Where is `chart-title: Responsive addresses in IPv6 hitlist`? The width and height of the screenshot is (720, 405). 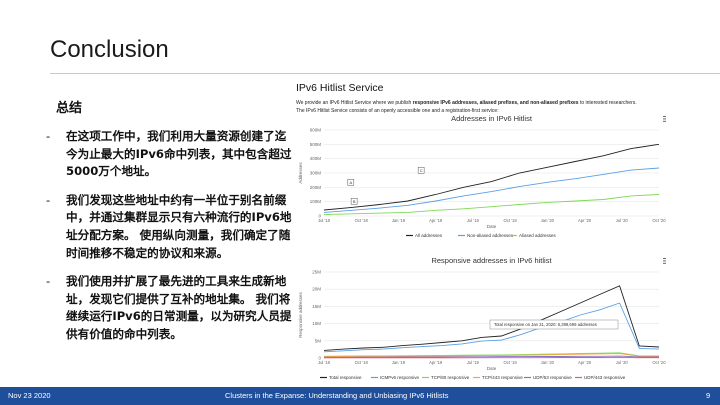
chart-title: Responsive addresses in IPv6 hitlist is located at coordinates (491, 260).